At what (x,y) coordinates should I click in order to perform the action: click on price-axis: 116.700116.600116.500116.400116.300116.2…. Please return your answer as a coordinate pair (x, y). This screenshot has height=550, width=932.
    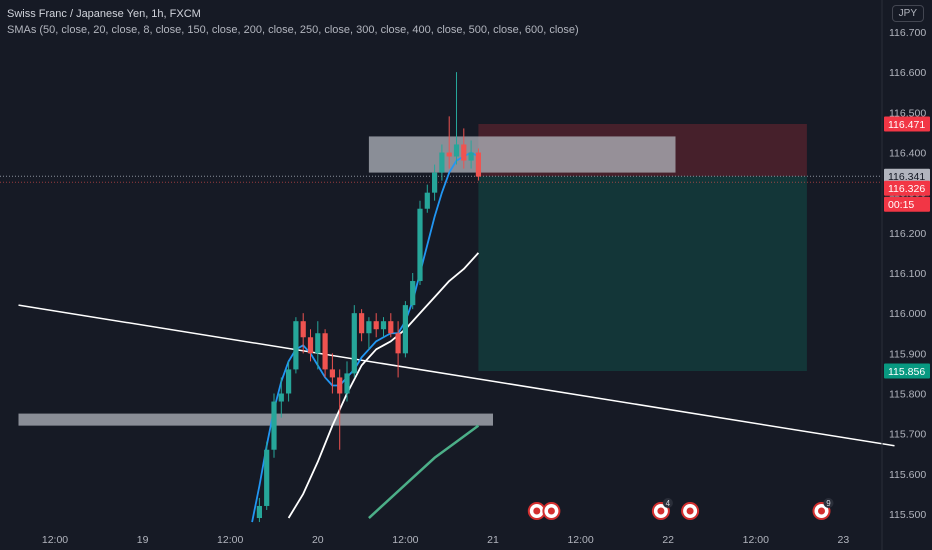
    Looking at the image, I should click on (907, 274).